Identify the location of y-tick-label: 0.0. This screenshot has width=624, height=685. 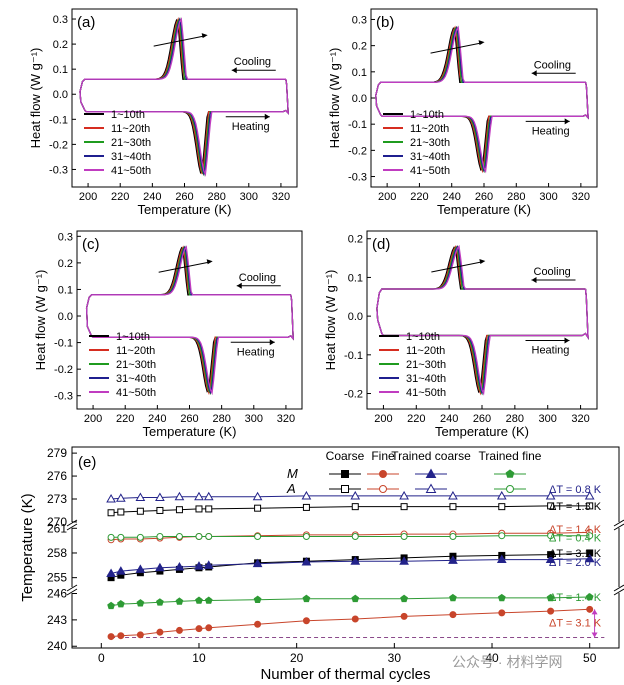
(359, 99).